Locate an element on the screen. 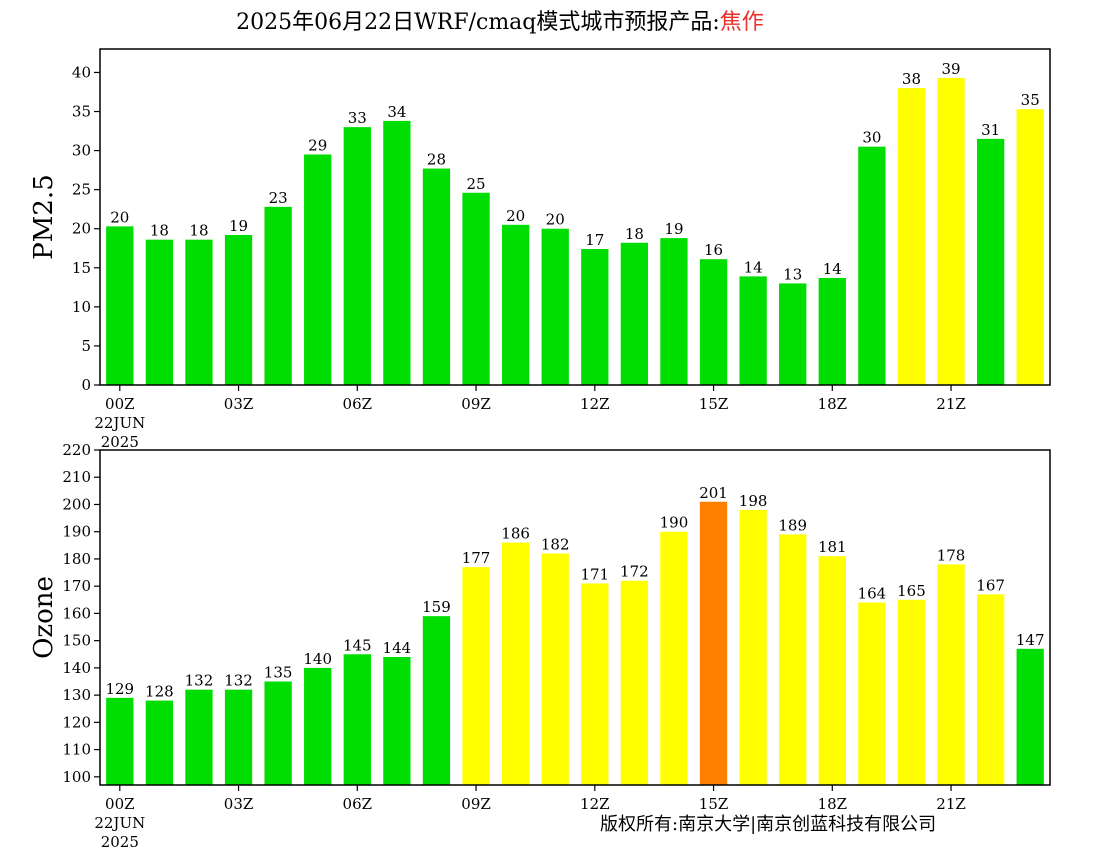  y-tick-label: 130 is located at coordinates (76, 695).